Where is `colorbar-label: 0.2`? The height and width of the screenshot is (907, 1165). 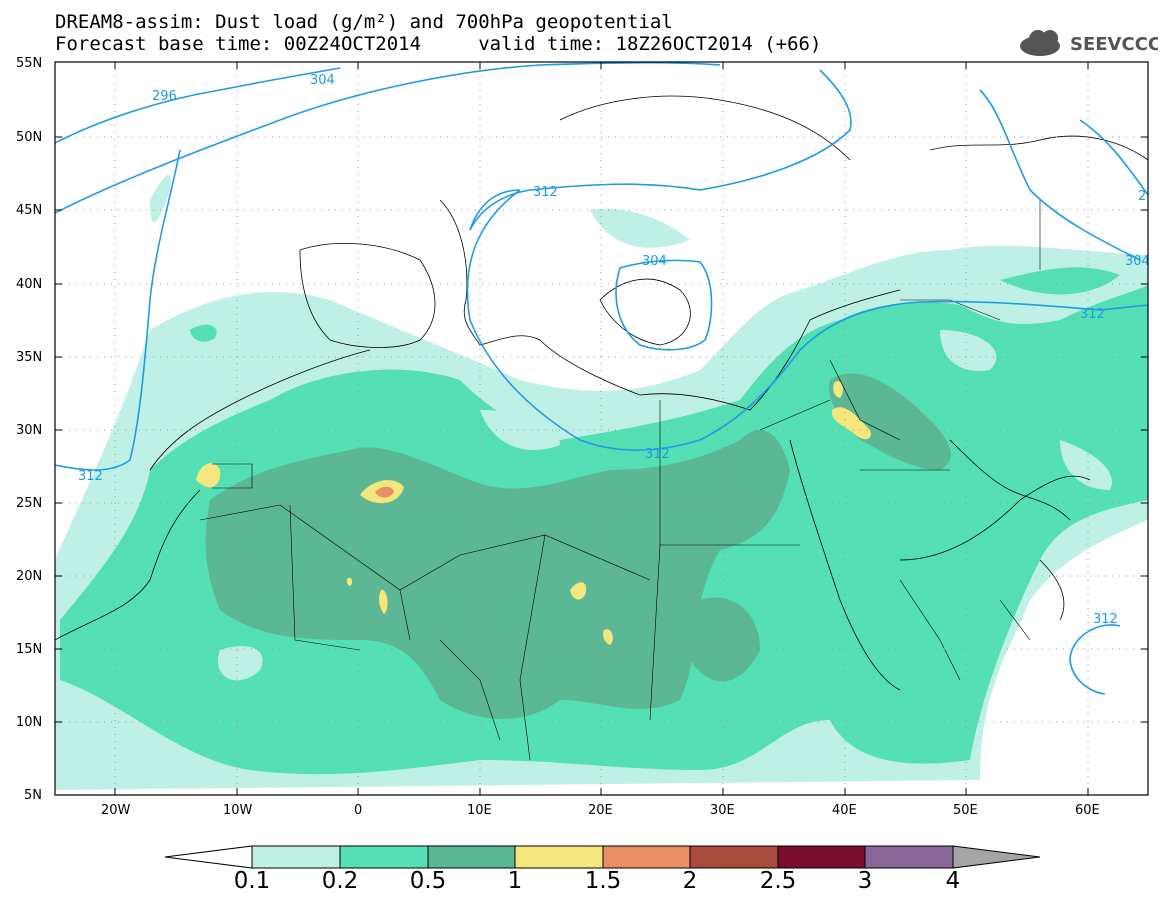 colorbar-label: 0.2 is located at coordinates (340, 881).